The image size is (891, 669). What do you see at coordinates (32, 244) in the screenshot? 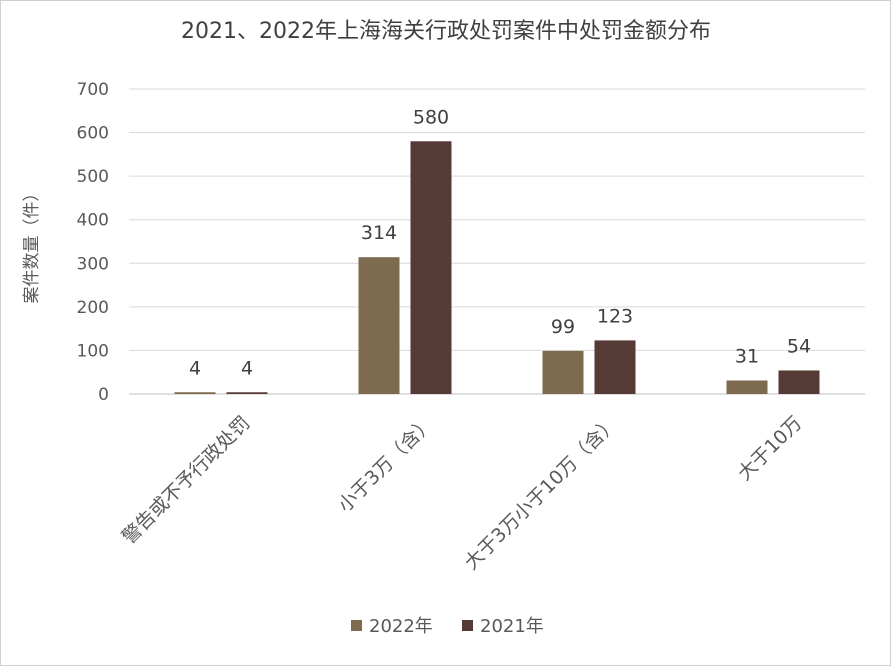
I see `y-axis-label: 案件数量（件）` at bounding box center [32, 244].